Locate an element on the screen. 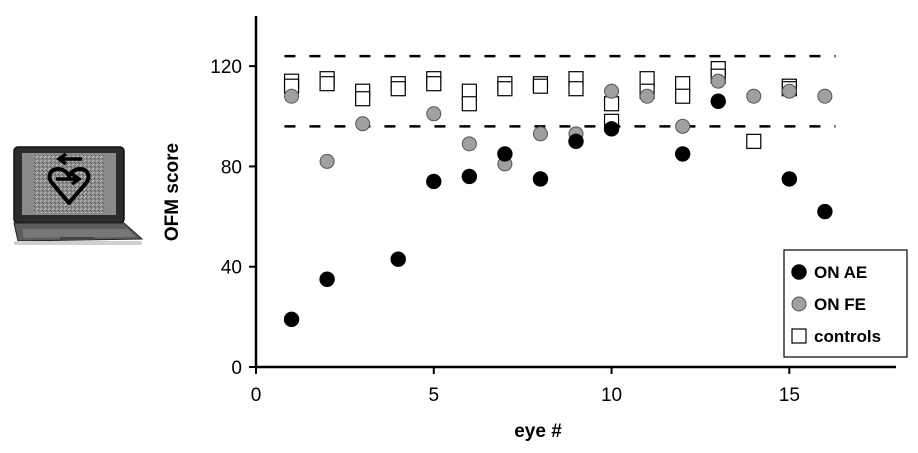 Image resolution: width=918 pixels, height=453 pixels. y-axis-title: OFM score is located at coordinates (172, 192).